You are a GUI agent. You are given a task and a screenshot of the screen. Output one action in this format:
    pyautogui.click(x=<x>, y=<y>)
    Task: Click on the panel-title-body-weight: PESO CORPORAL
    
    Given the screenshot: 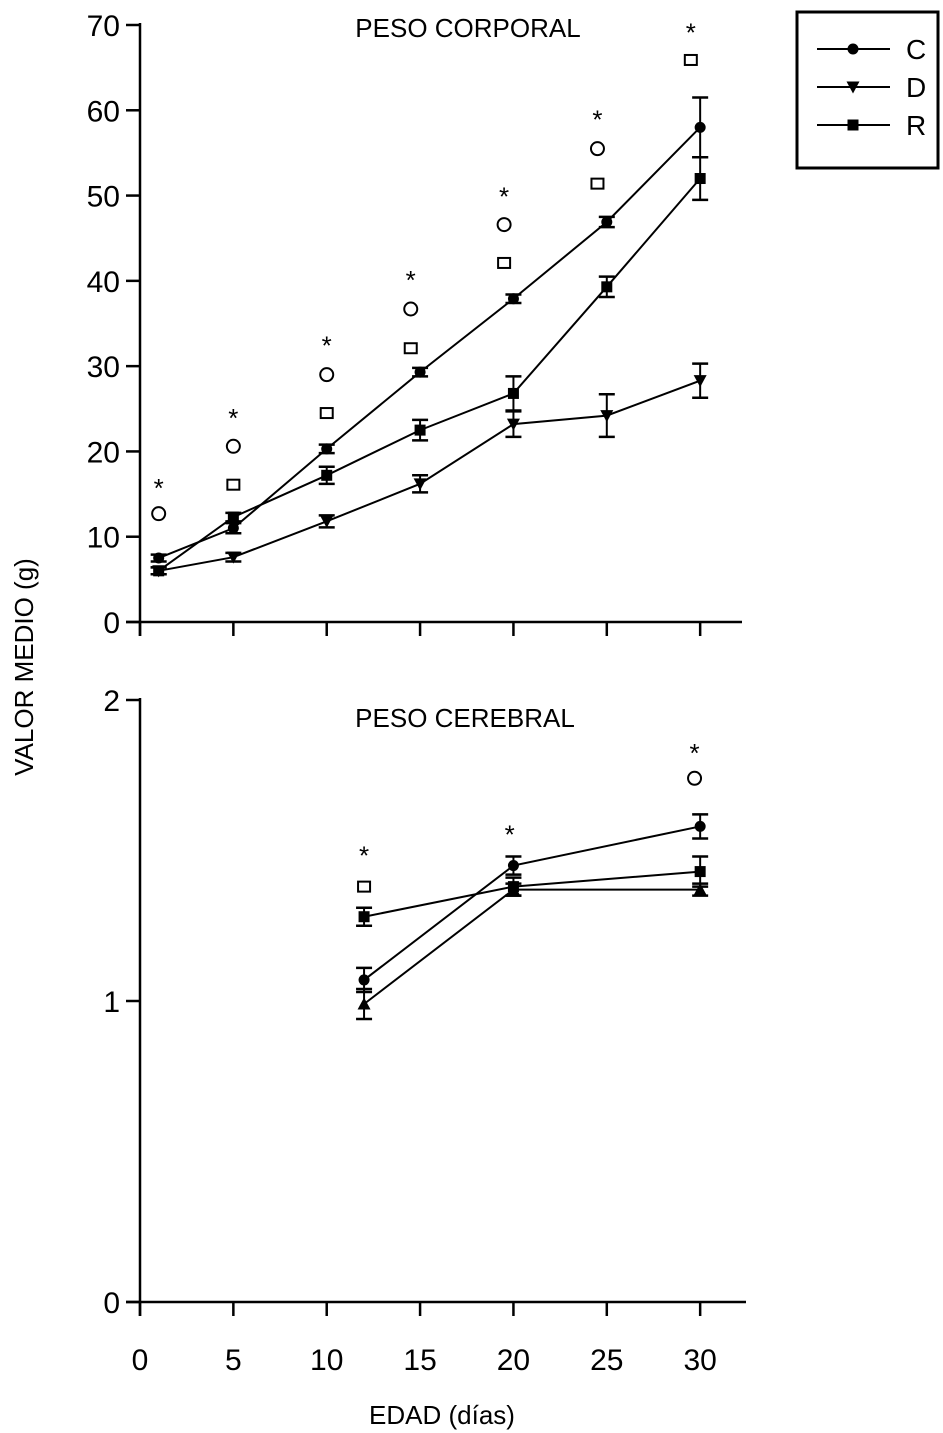 What is the action you would take?
    pyautogui.click(x=467, y=28)
    